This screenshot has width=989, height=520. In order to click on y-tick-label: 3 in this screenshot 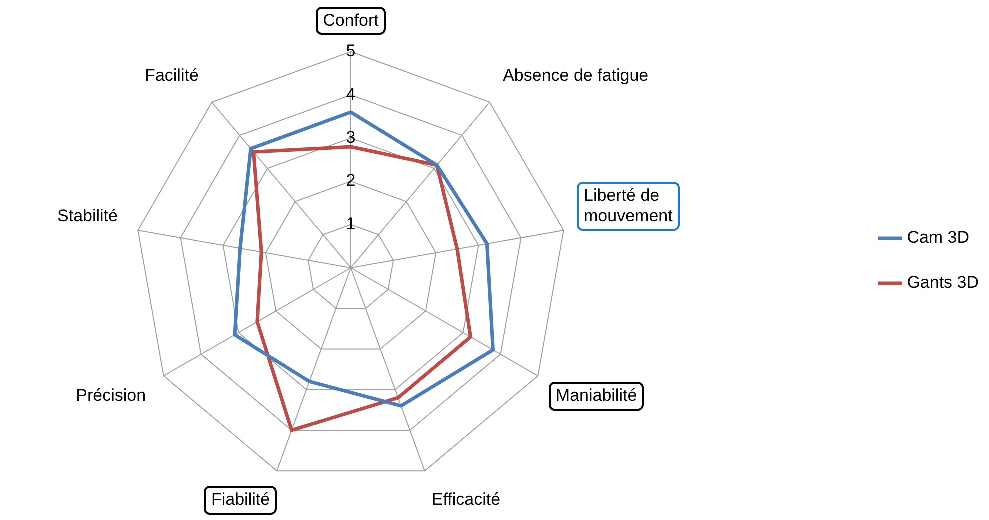, I will do `click(351, 138)`.